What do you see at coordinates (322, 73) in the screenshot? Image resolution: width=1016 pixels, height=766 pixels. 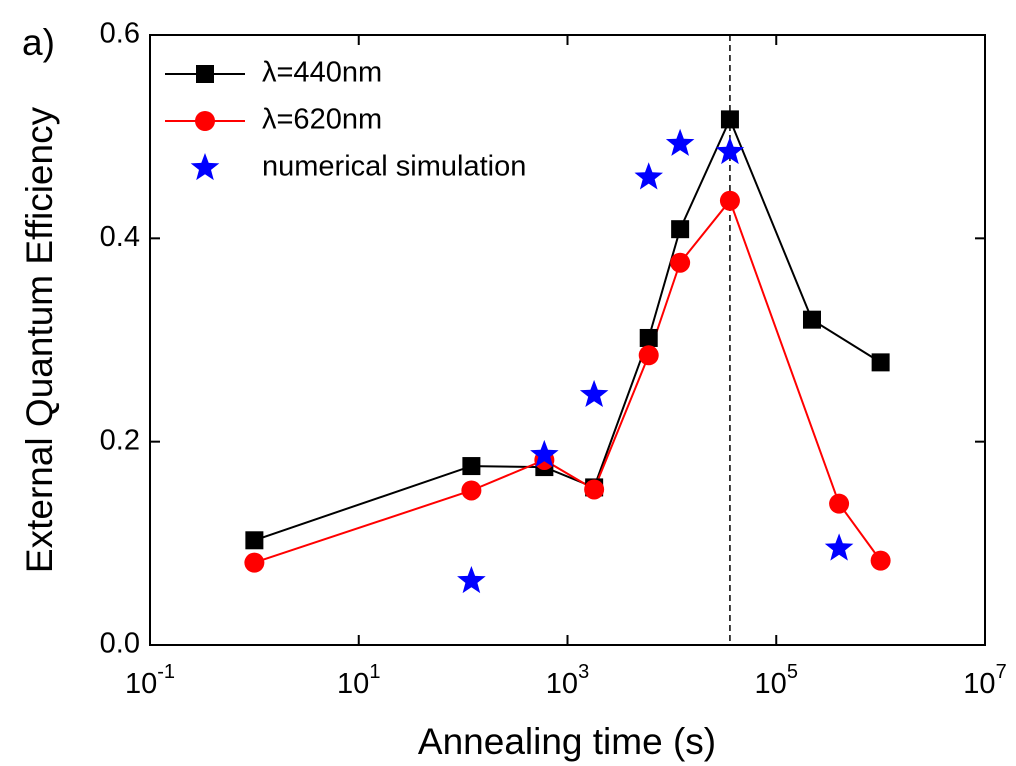 I see `legend-text: λ=440nm` at bounding box center [322, 73].